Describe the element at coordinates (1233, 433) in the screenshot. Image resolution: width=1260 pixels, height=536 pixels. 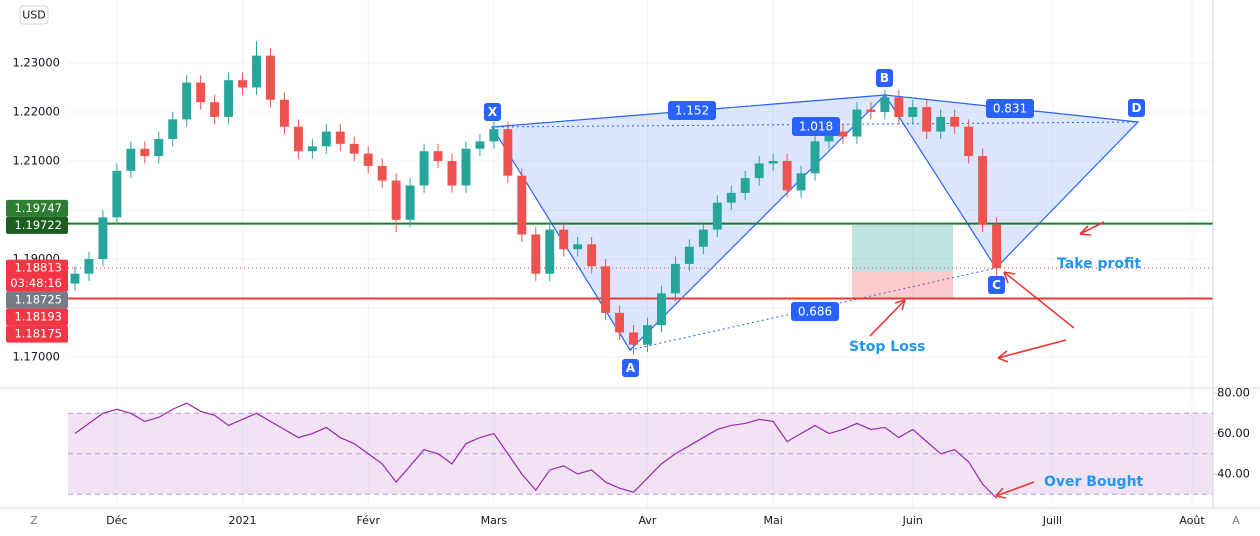
I see `y2-tick-label: 60.00` at that location.